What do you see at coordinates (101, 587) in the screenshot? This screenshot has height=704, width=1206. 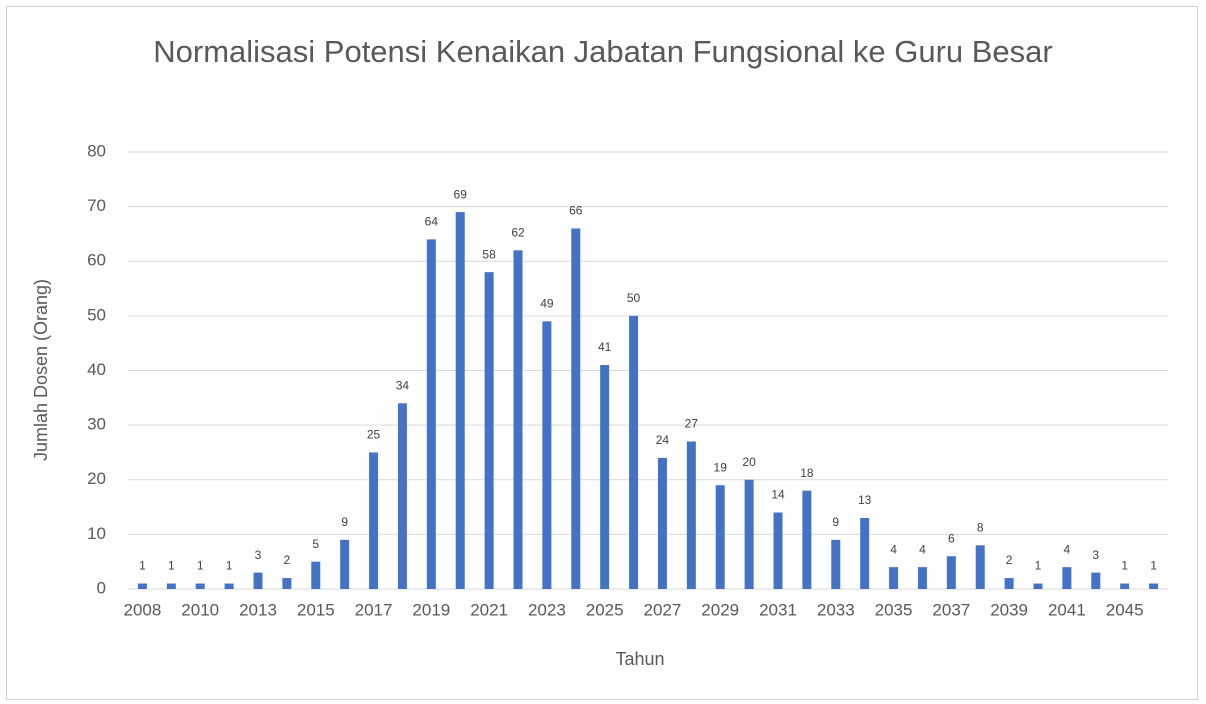 I see `y-tick-label: 0` at bounding box center [101, 587].